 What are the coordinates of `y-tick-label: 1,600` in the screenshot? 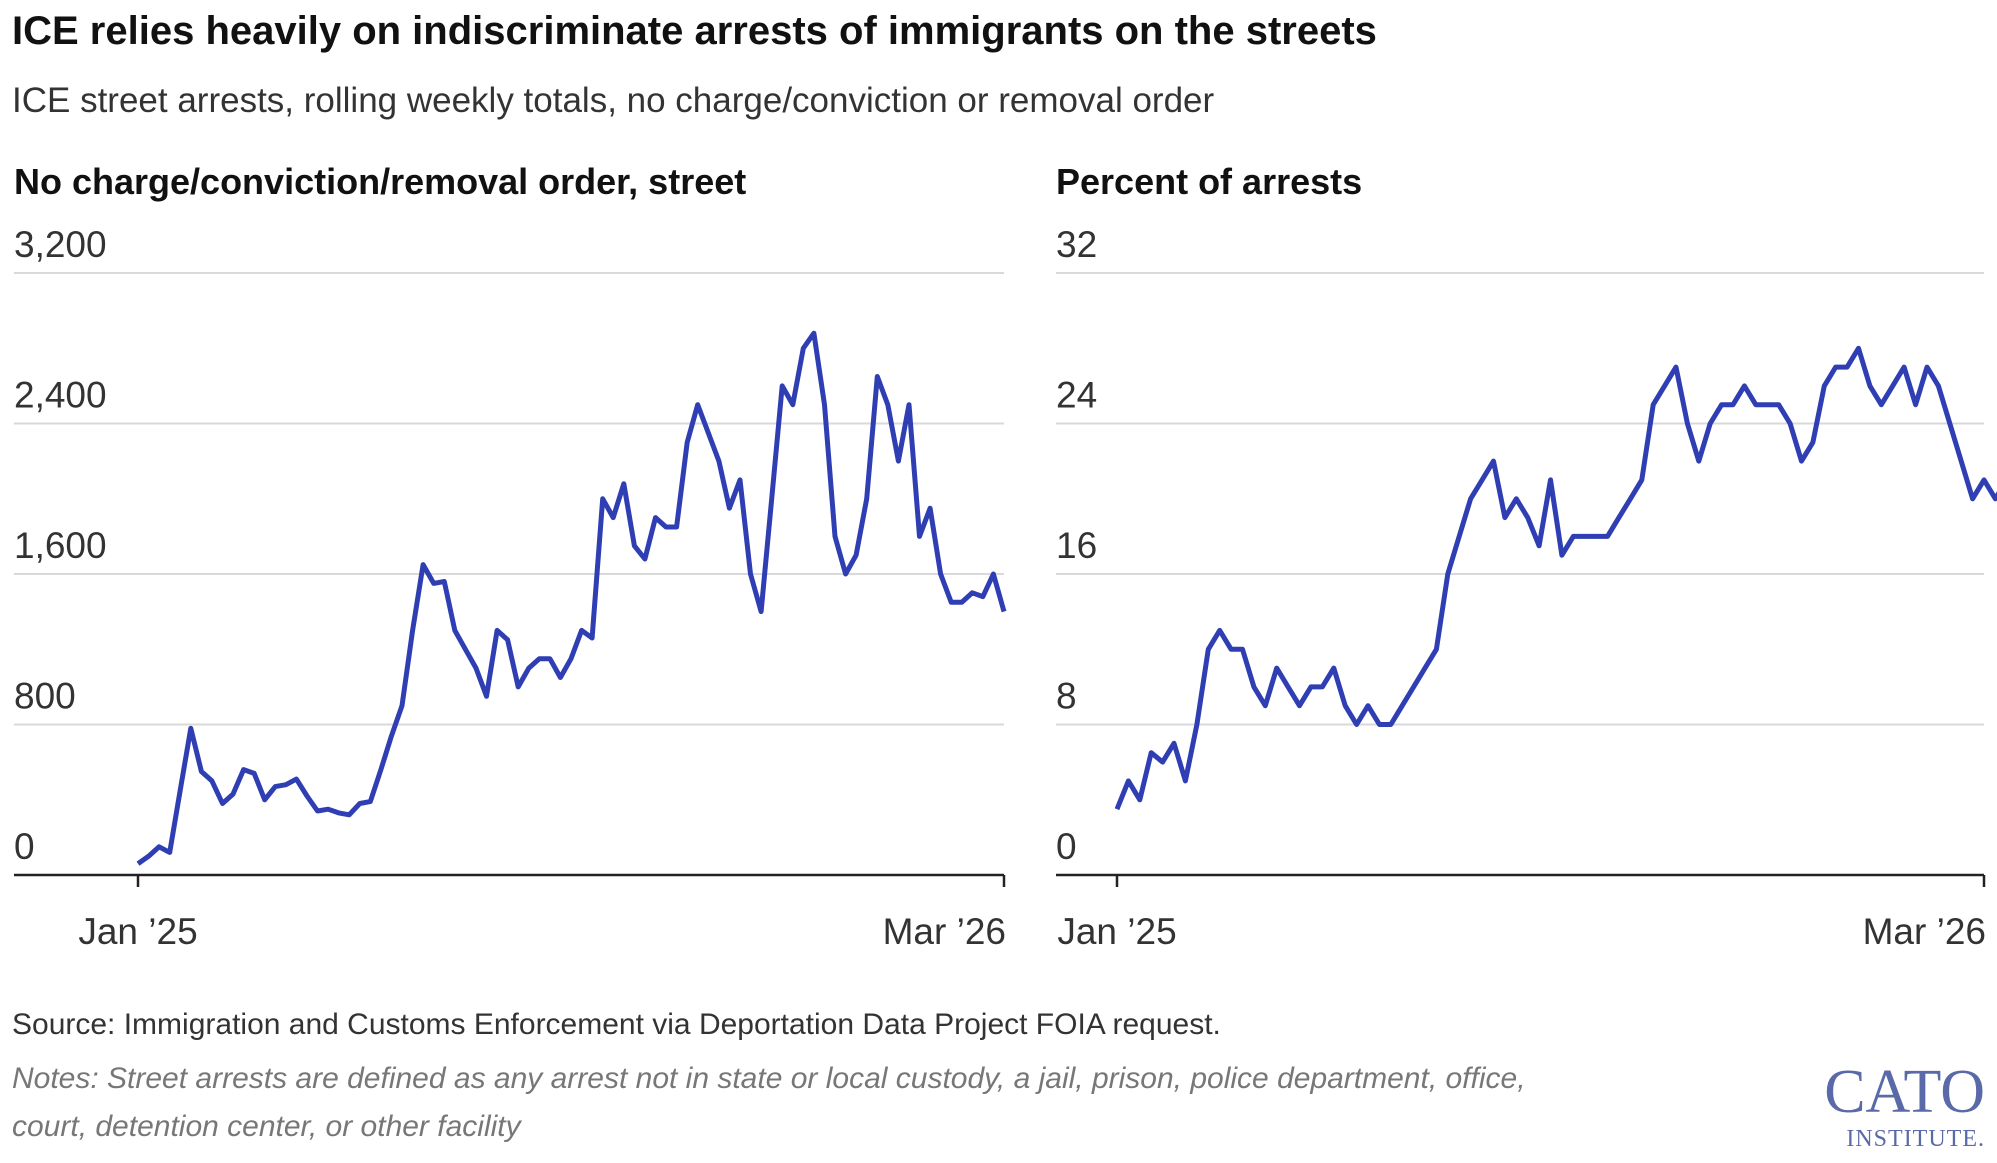 It's located at (60, 545).